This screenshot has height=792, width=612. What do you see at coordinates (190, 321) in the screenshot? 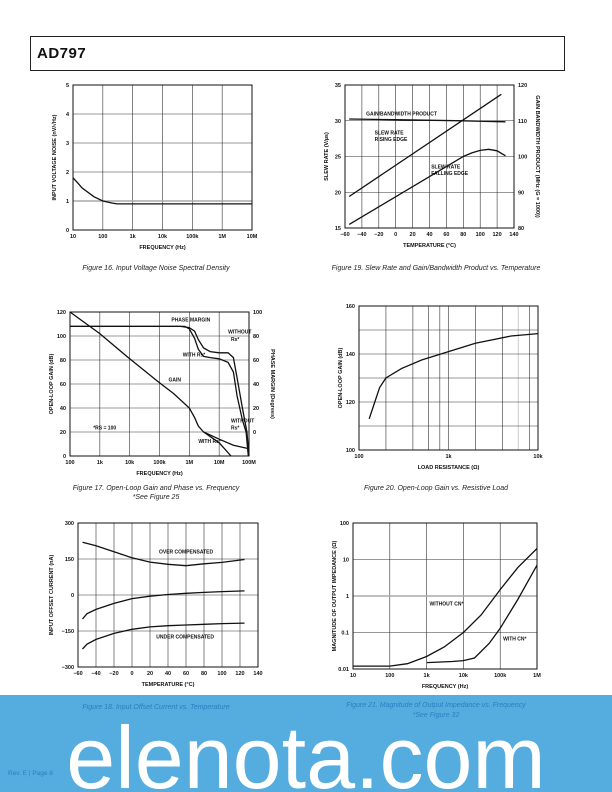
I see `annotation: PHASE MARGIN` at bounding box center [190, 321].